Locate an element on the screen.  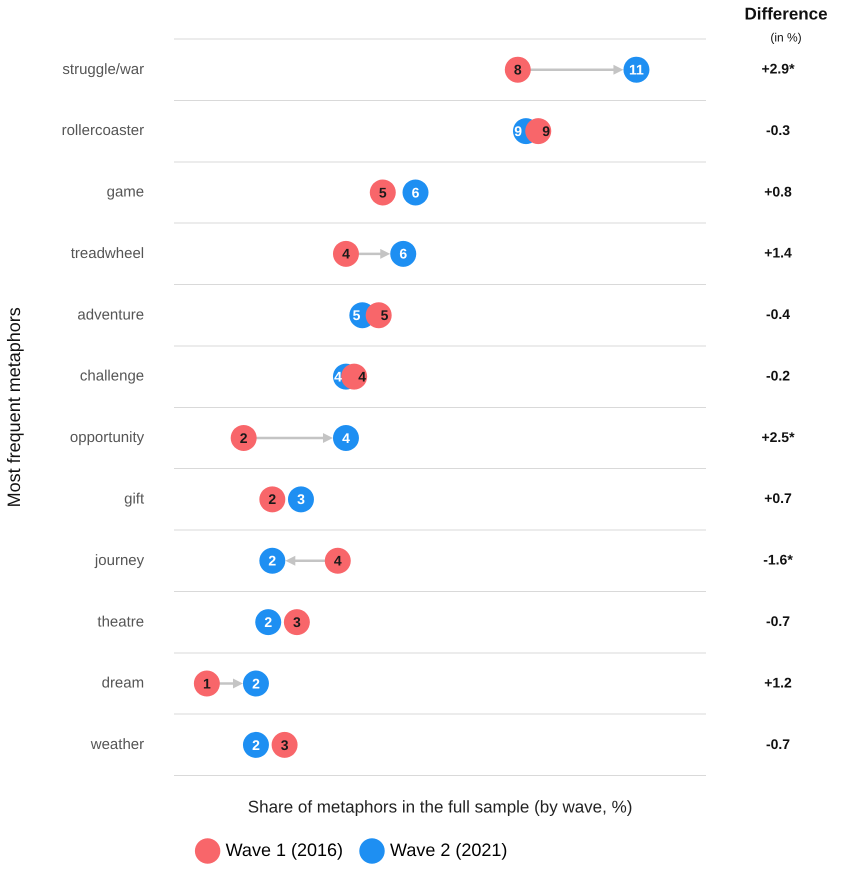
y-tick-label: theatre is located at coordinates (120, 621).